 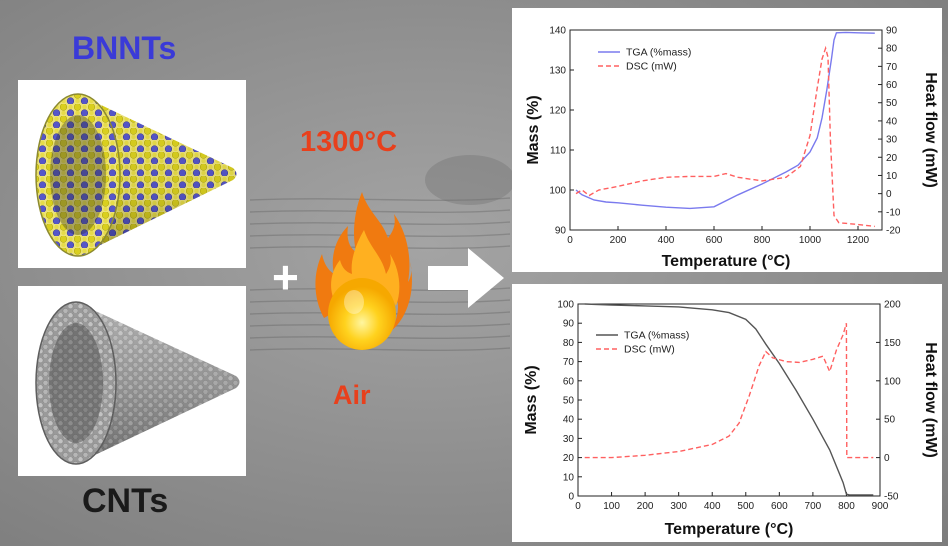 I want to click on y2-tick-label: -10, so click(x=893, y=212).